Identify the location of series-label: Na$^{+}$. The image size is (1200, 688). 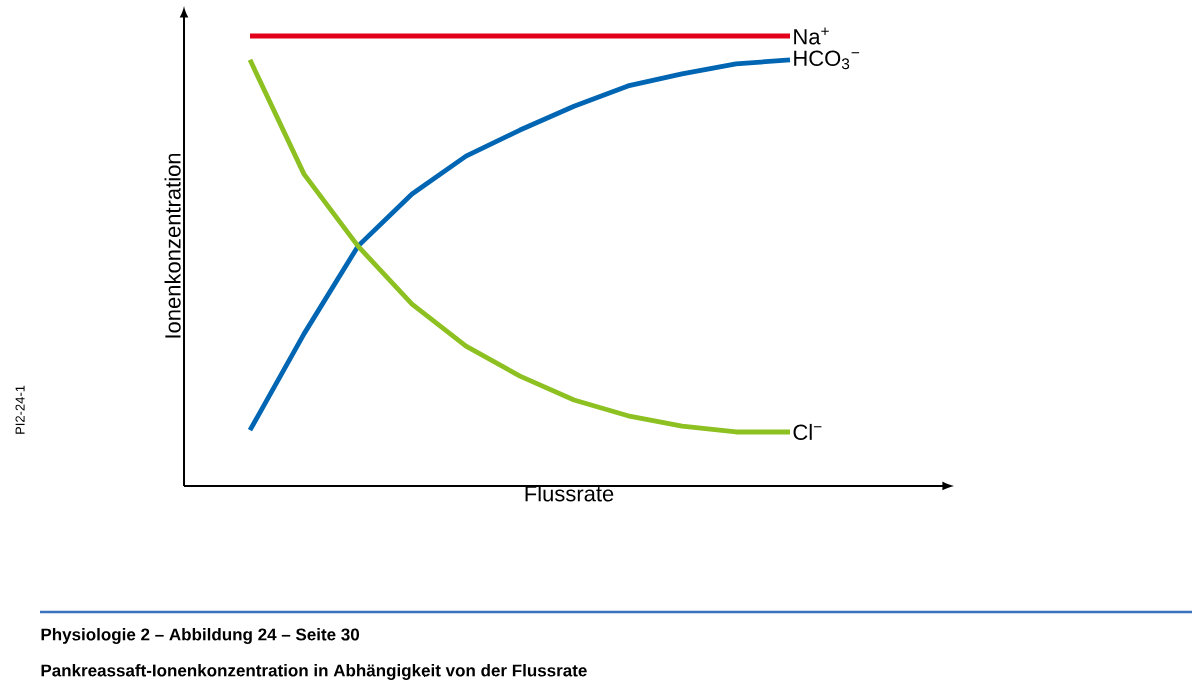
(811, 36).